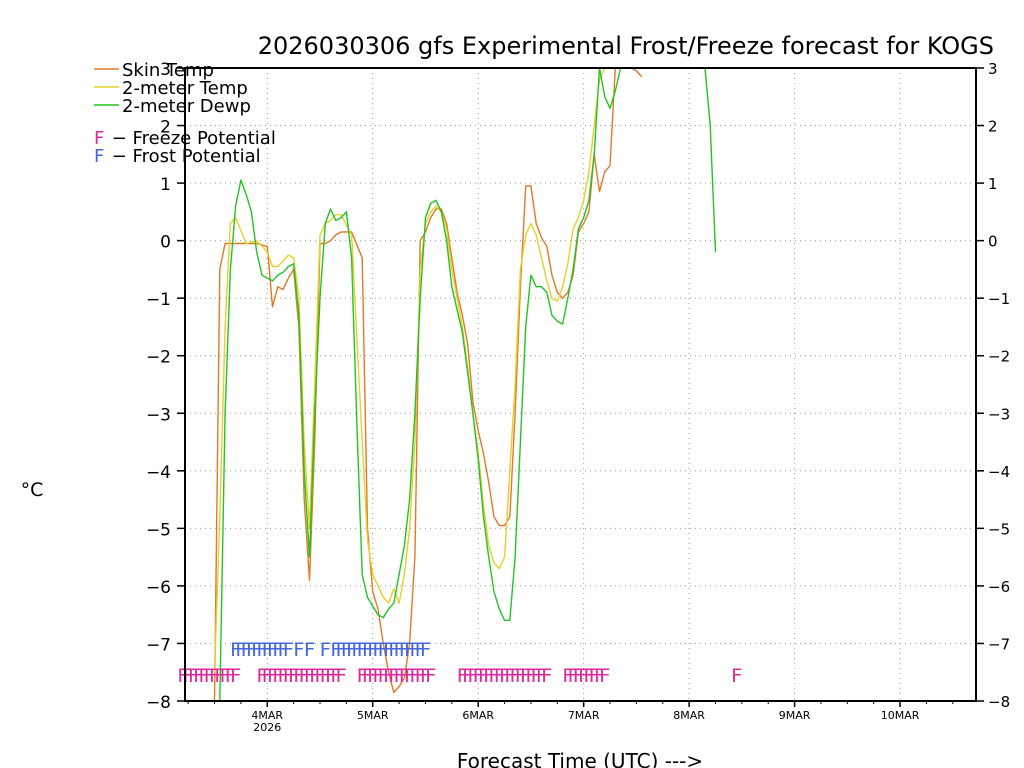 This screenshot has width=1024, height=768. I want to click on y-tick-label-right: 2, so click(993, 127).